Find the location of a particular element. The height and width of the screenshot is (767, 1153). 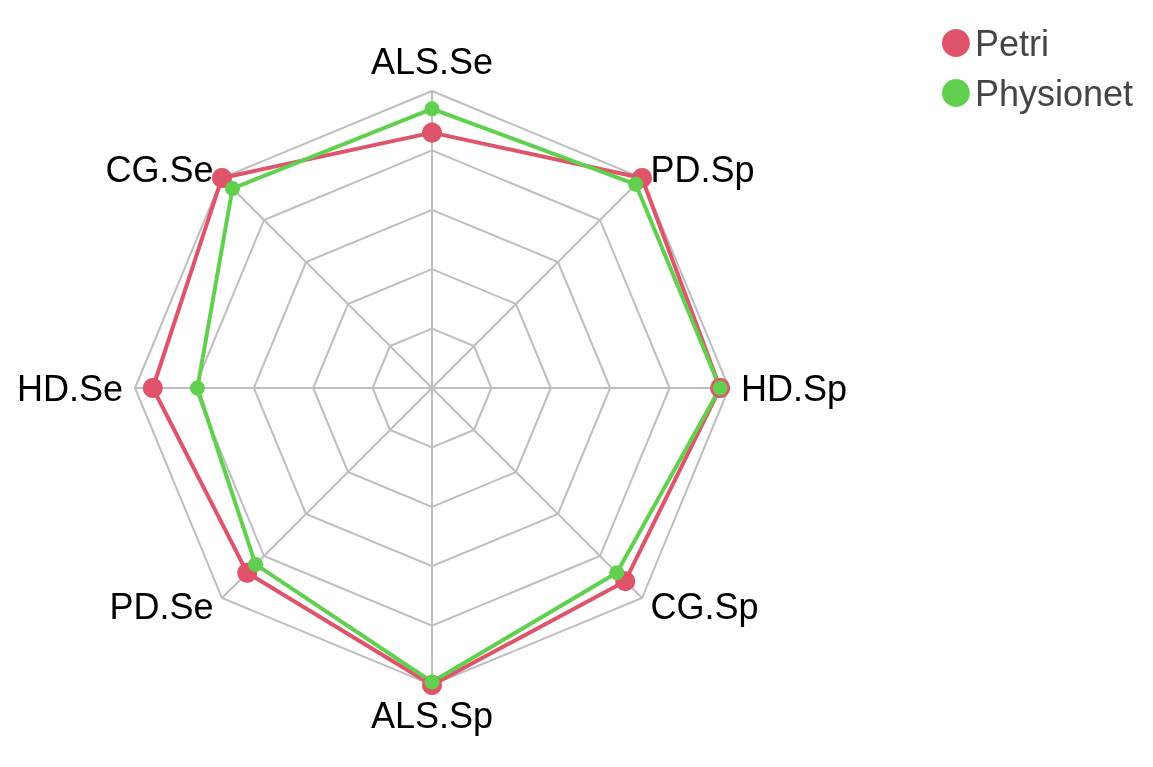

spoke-label: HD.Sp is located at coordinates (794, 388).